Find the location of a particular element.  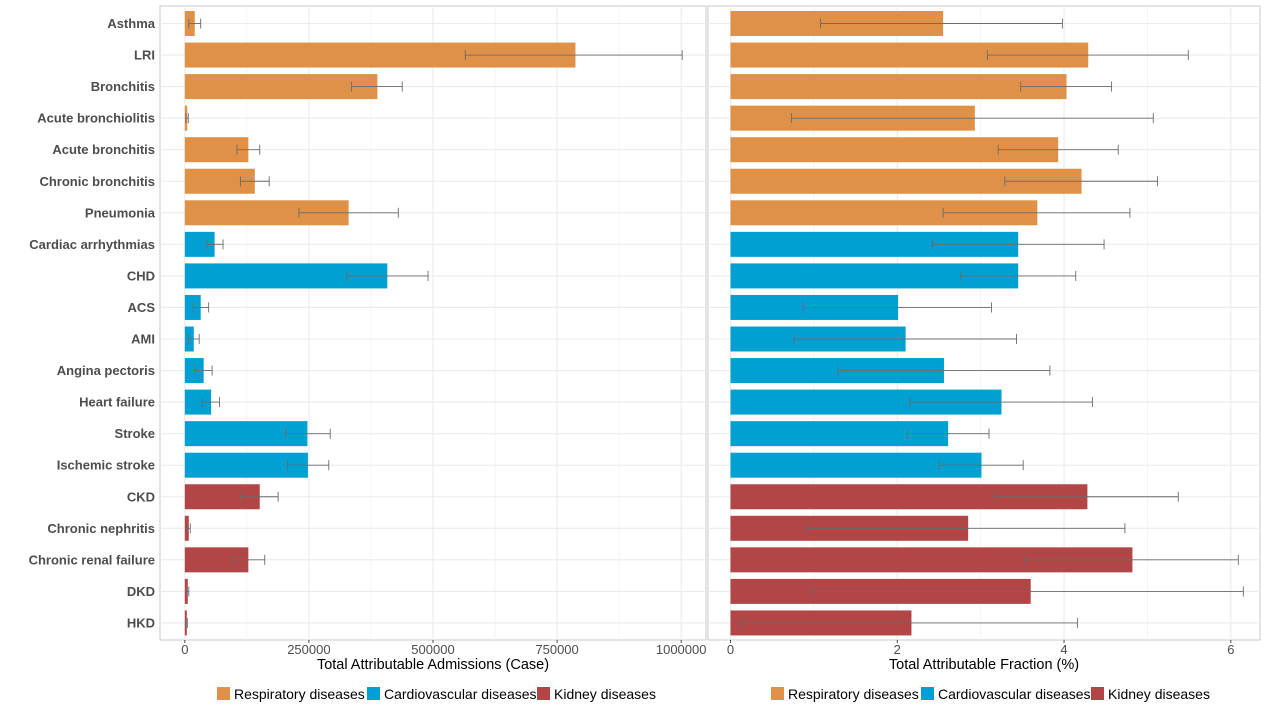

category-label: LRI is located at coordinates (144, 55).